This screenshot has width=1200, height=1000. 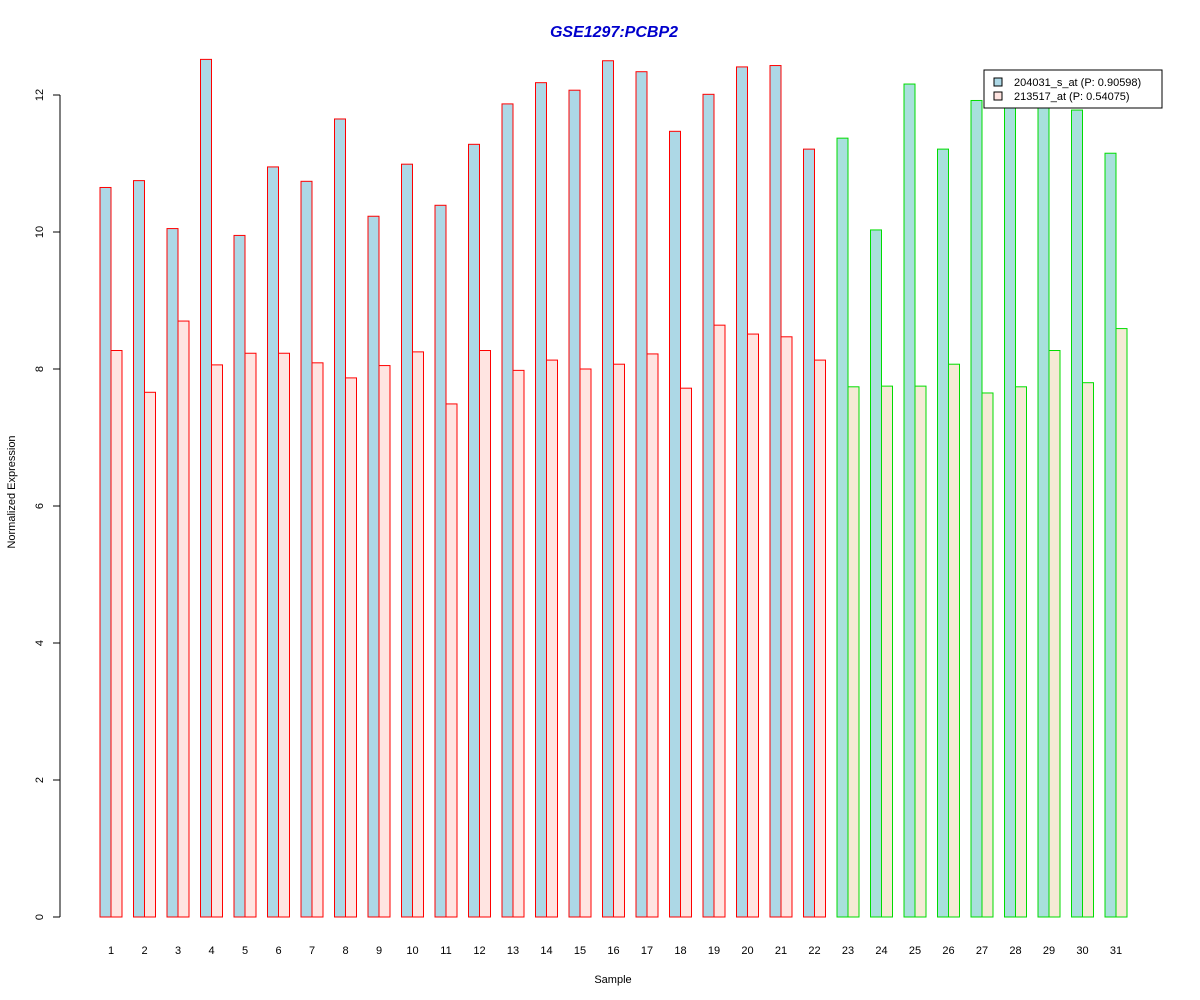 What do you see at coordinates (40, 643) in the screenshot?
I see `y-tick-label: 4` at bounding box center [40, 643].